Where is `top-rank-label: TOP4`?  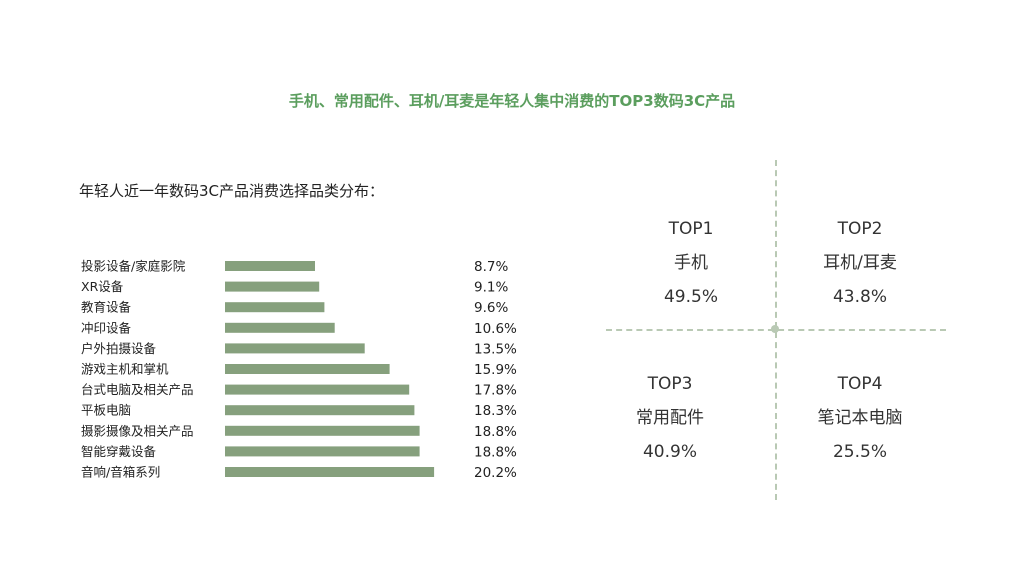
top-rank-label: TOP4 is located at coordinates (860, 384).